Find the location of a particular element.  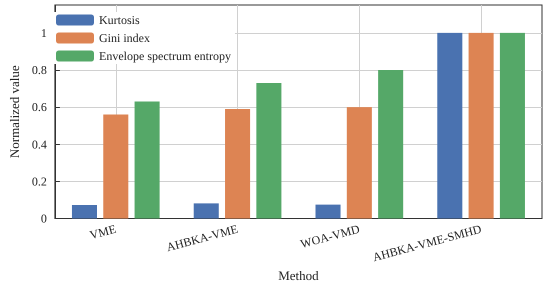

y-tick-label: 0.2 is located at coordinates (39, 181).